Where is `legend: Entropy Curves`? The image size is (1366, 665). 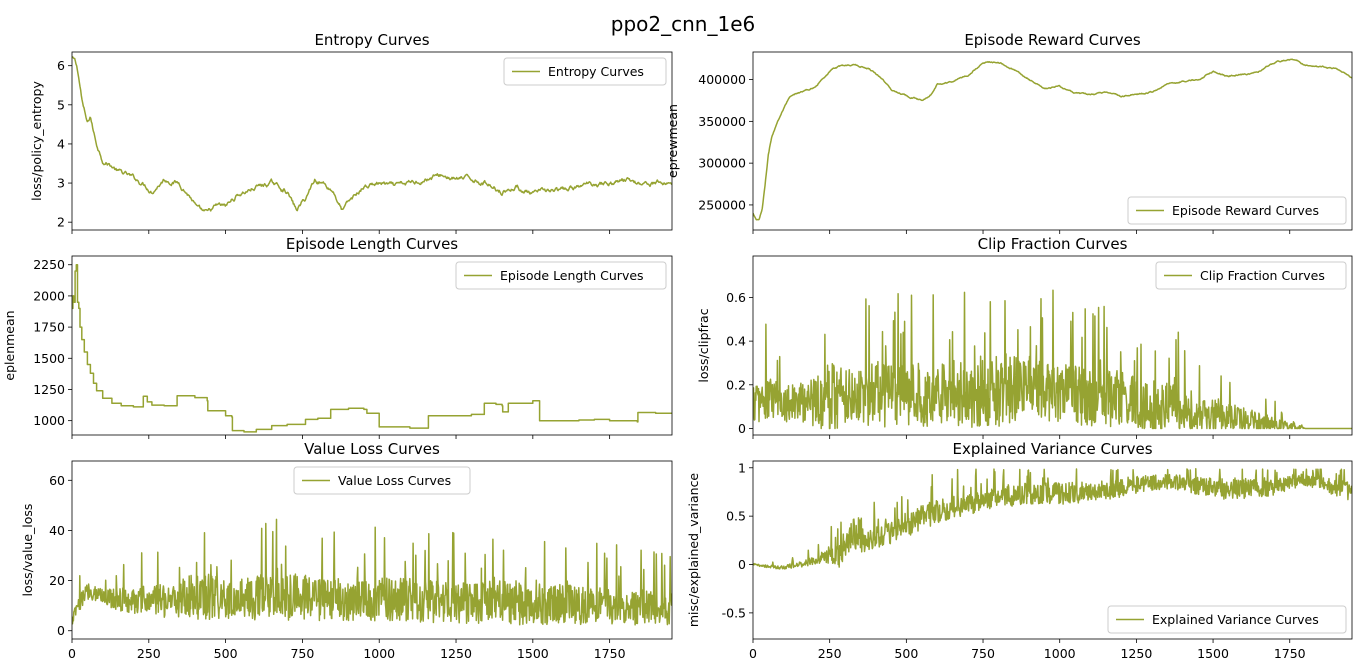
legend: Entropy Curves is located at coordinates (585, 71).